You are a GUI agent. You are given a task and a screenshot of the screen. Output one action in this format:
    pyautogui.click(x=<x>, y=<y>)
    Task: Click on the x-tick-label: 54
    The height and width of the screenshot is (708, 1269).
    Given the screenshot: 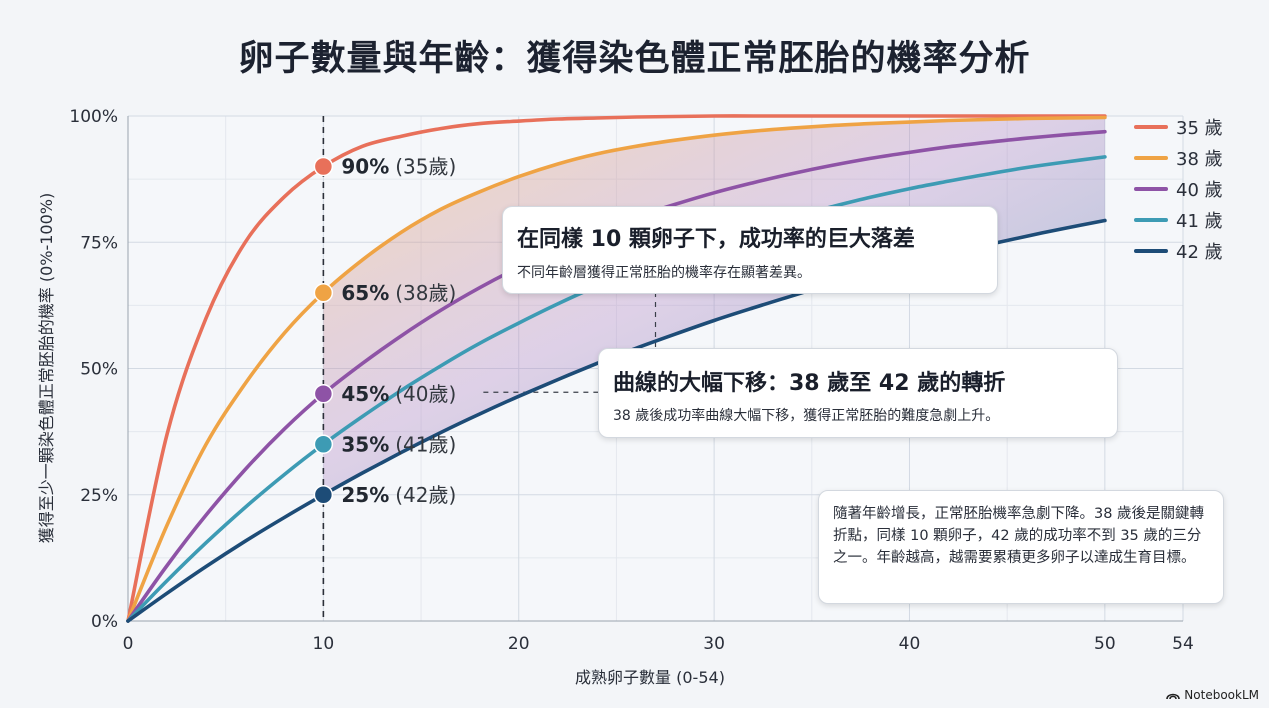 What is the action you would take?
    pyautogui.click(x=1183, y=644)
    